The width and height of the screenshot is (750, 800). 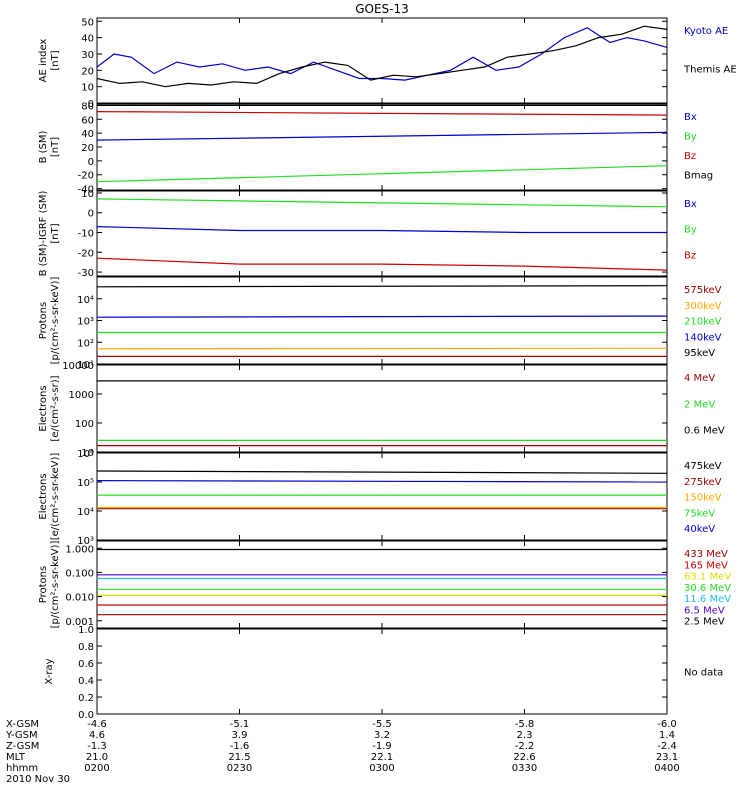 I want to click on footer-value: -2.4, so click(x=667, y=746).